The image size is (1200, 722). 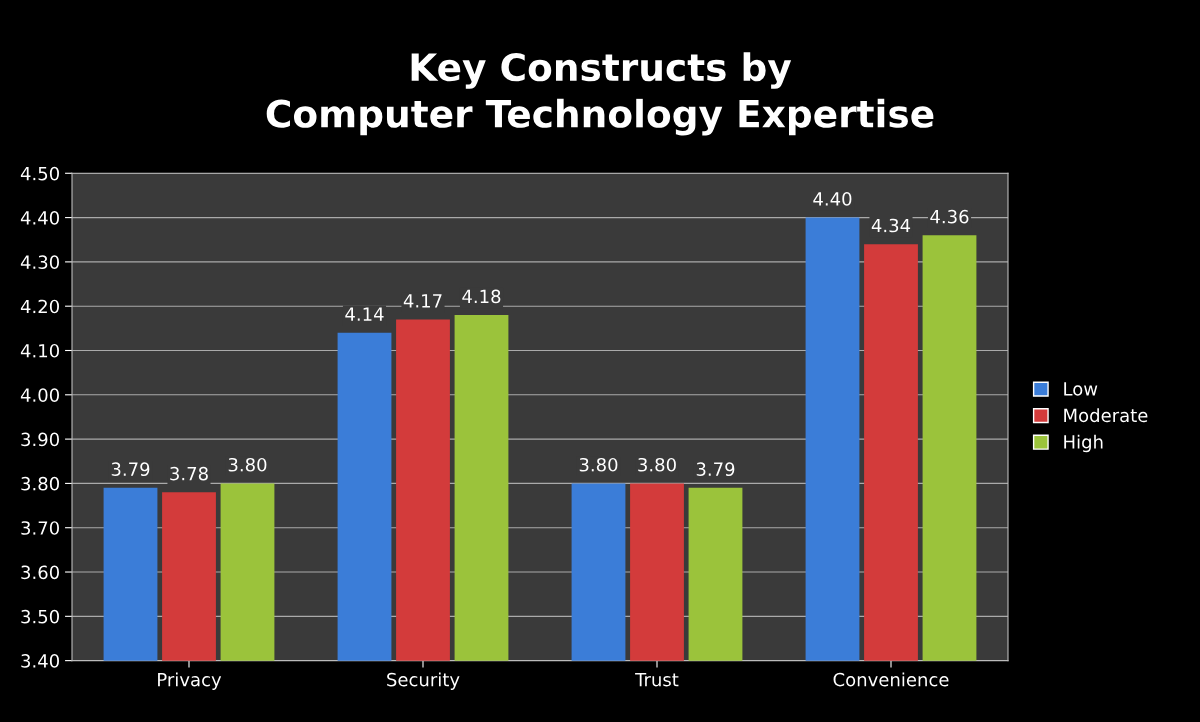 I want to click on y-tick-label: 4.10, so click(x=39, y=350).